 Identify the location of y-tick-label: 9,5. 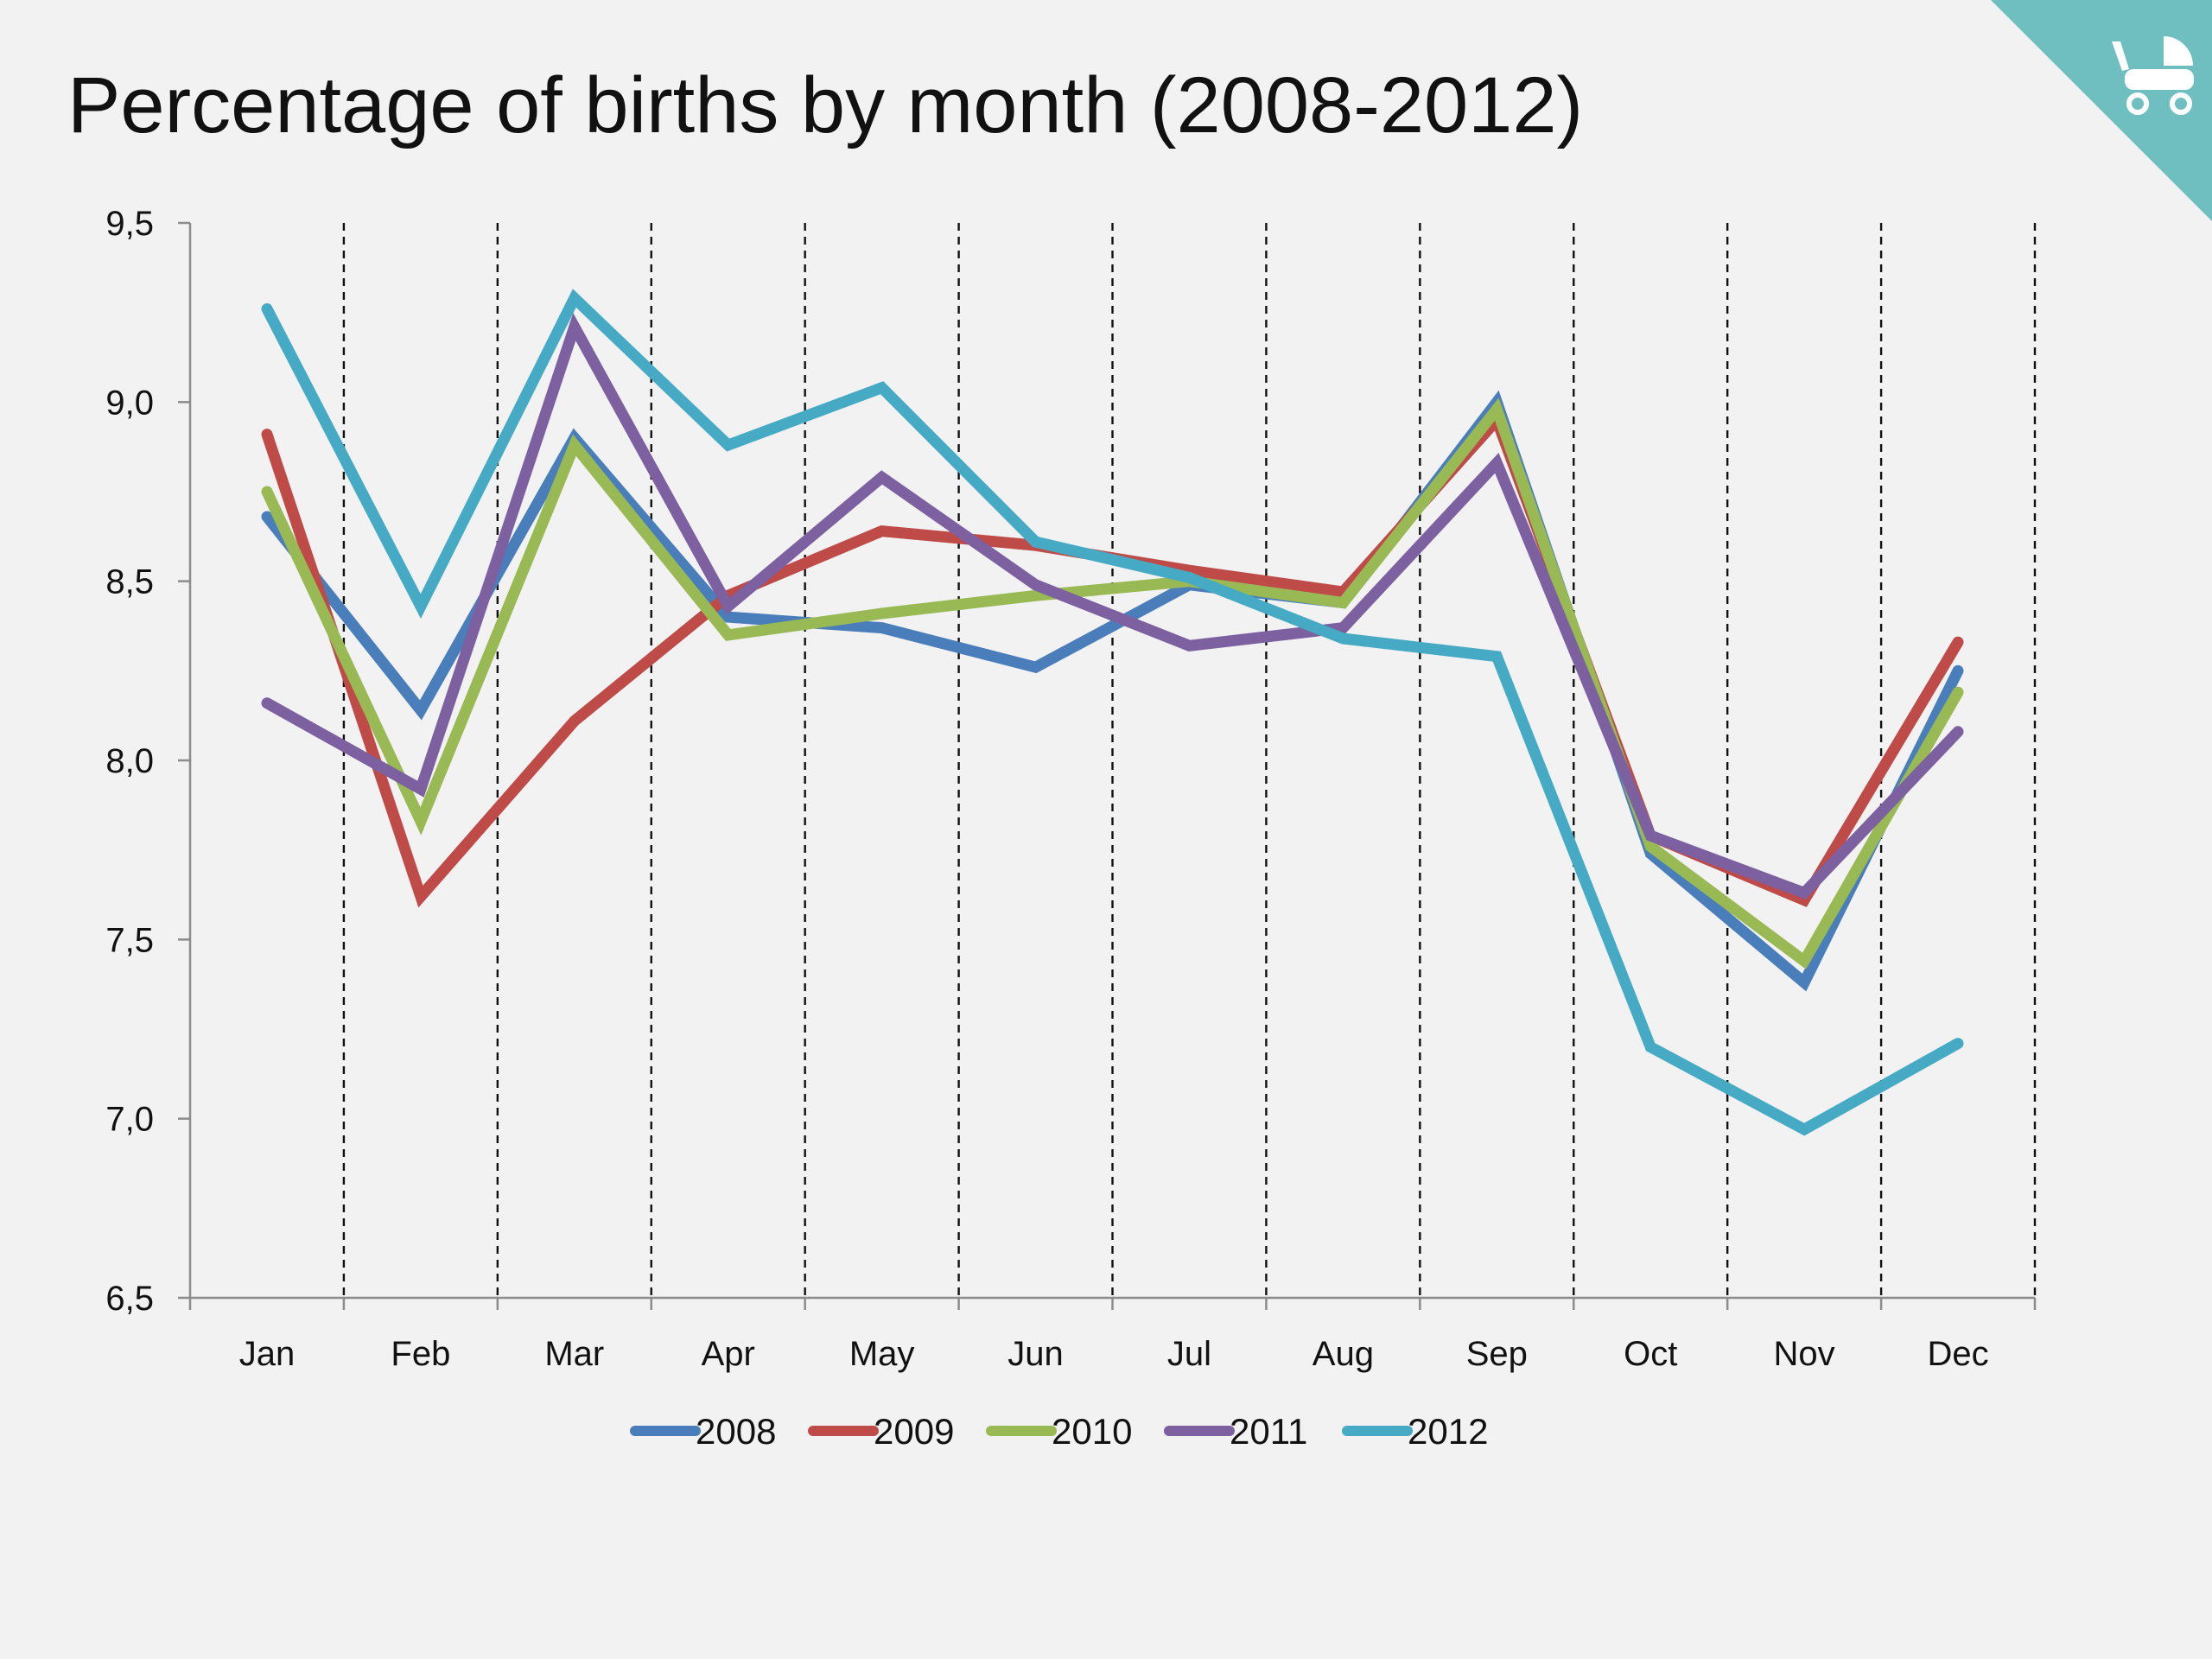
(129, 224).